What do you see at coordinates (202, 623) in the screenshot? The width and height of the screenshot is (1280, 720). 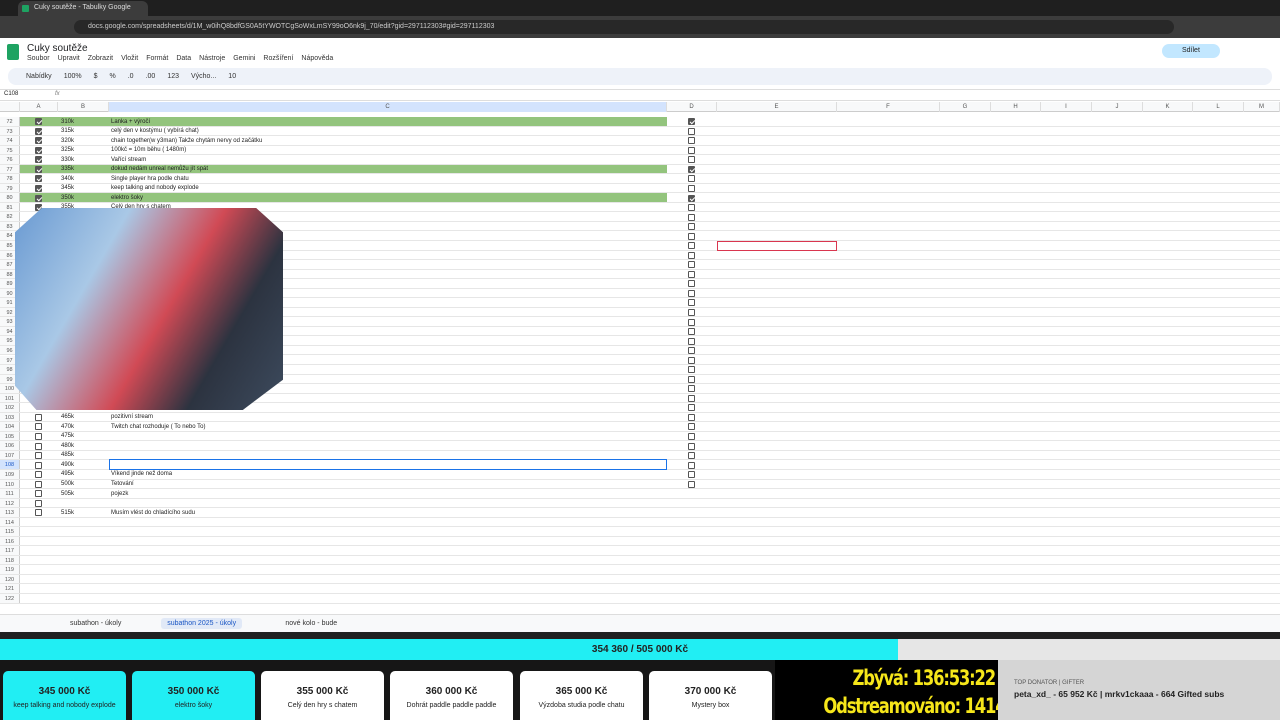 I see `sheet-tab: subathon 2025 - úkoly` at bounding box center [202, 623].